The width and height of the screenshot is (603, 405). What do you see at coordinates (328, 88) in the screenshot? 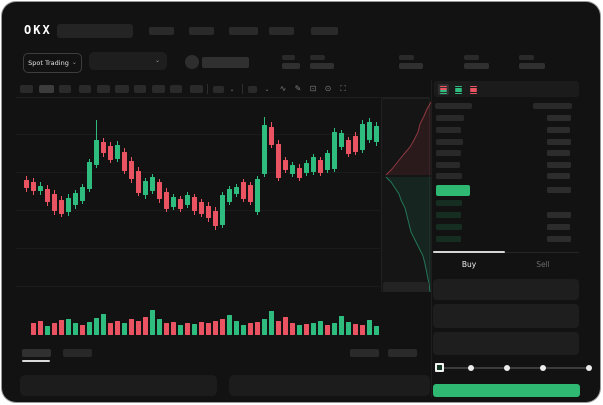
I see `settings-icon: ⊙` at bounding box center [328, 88].